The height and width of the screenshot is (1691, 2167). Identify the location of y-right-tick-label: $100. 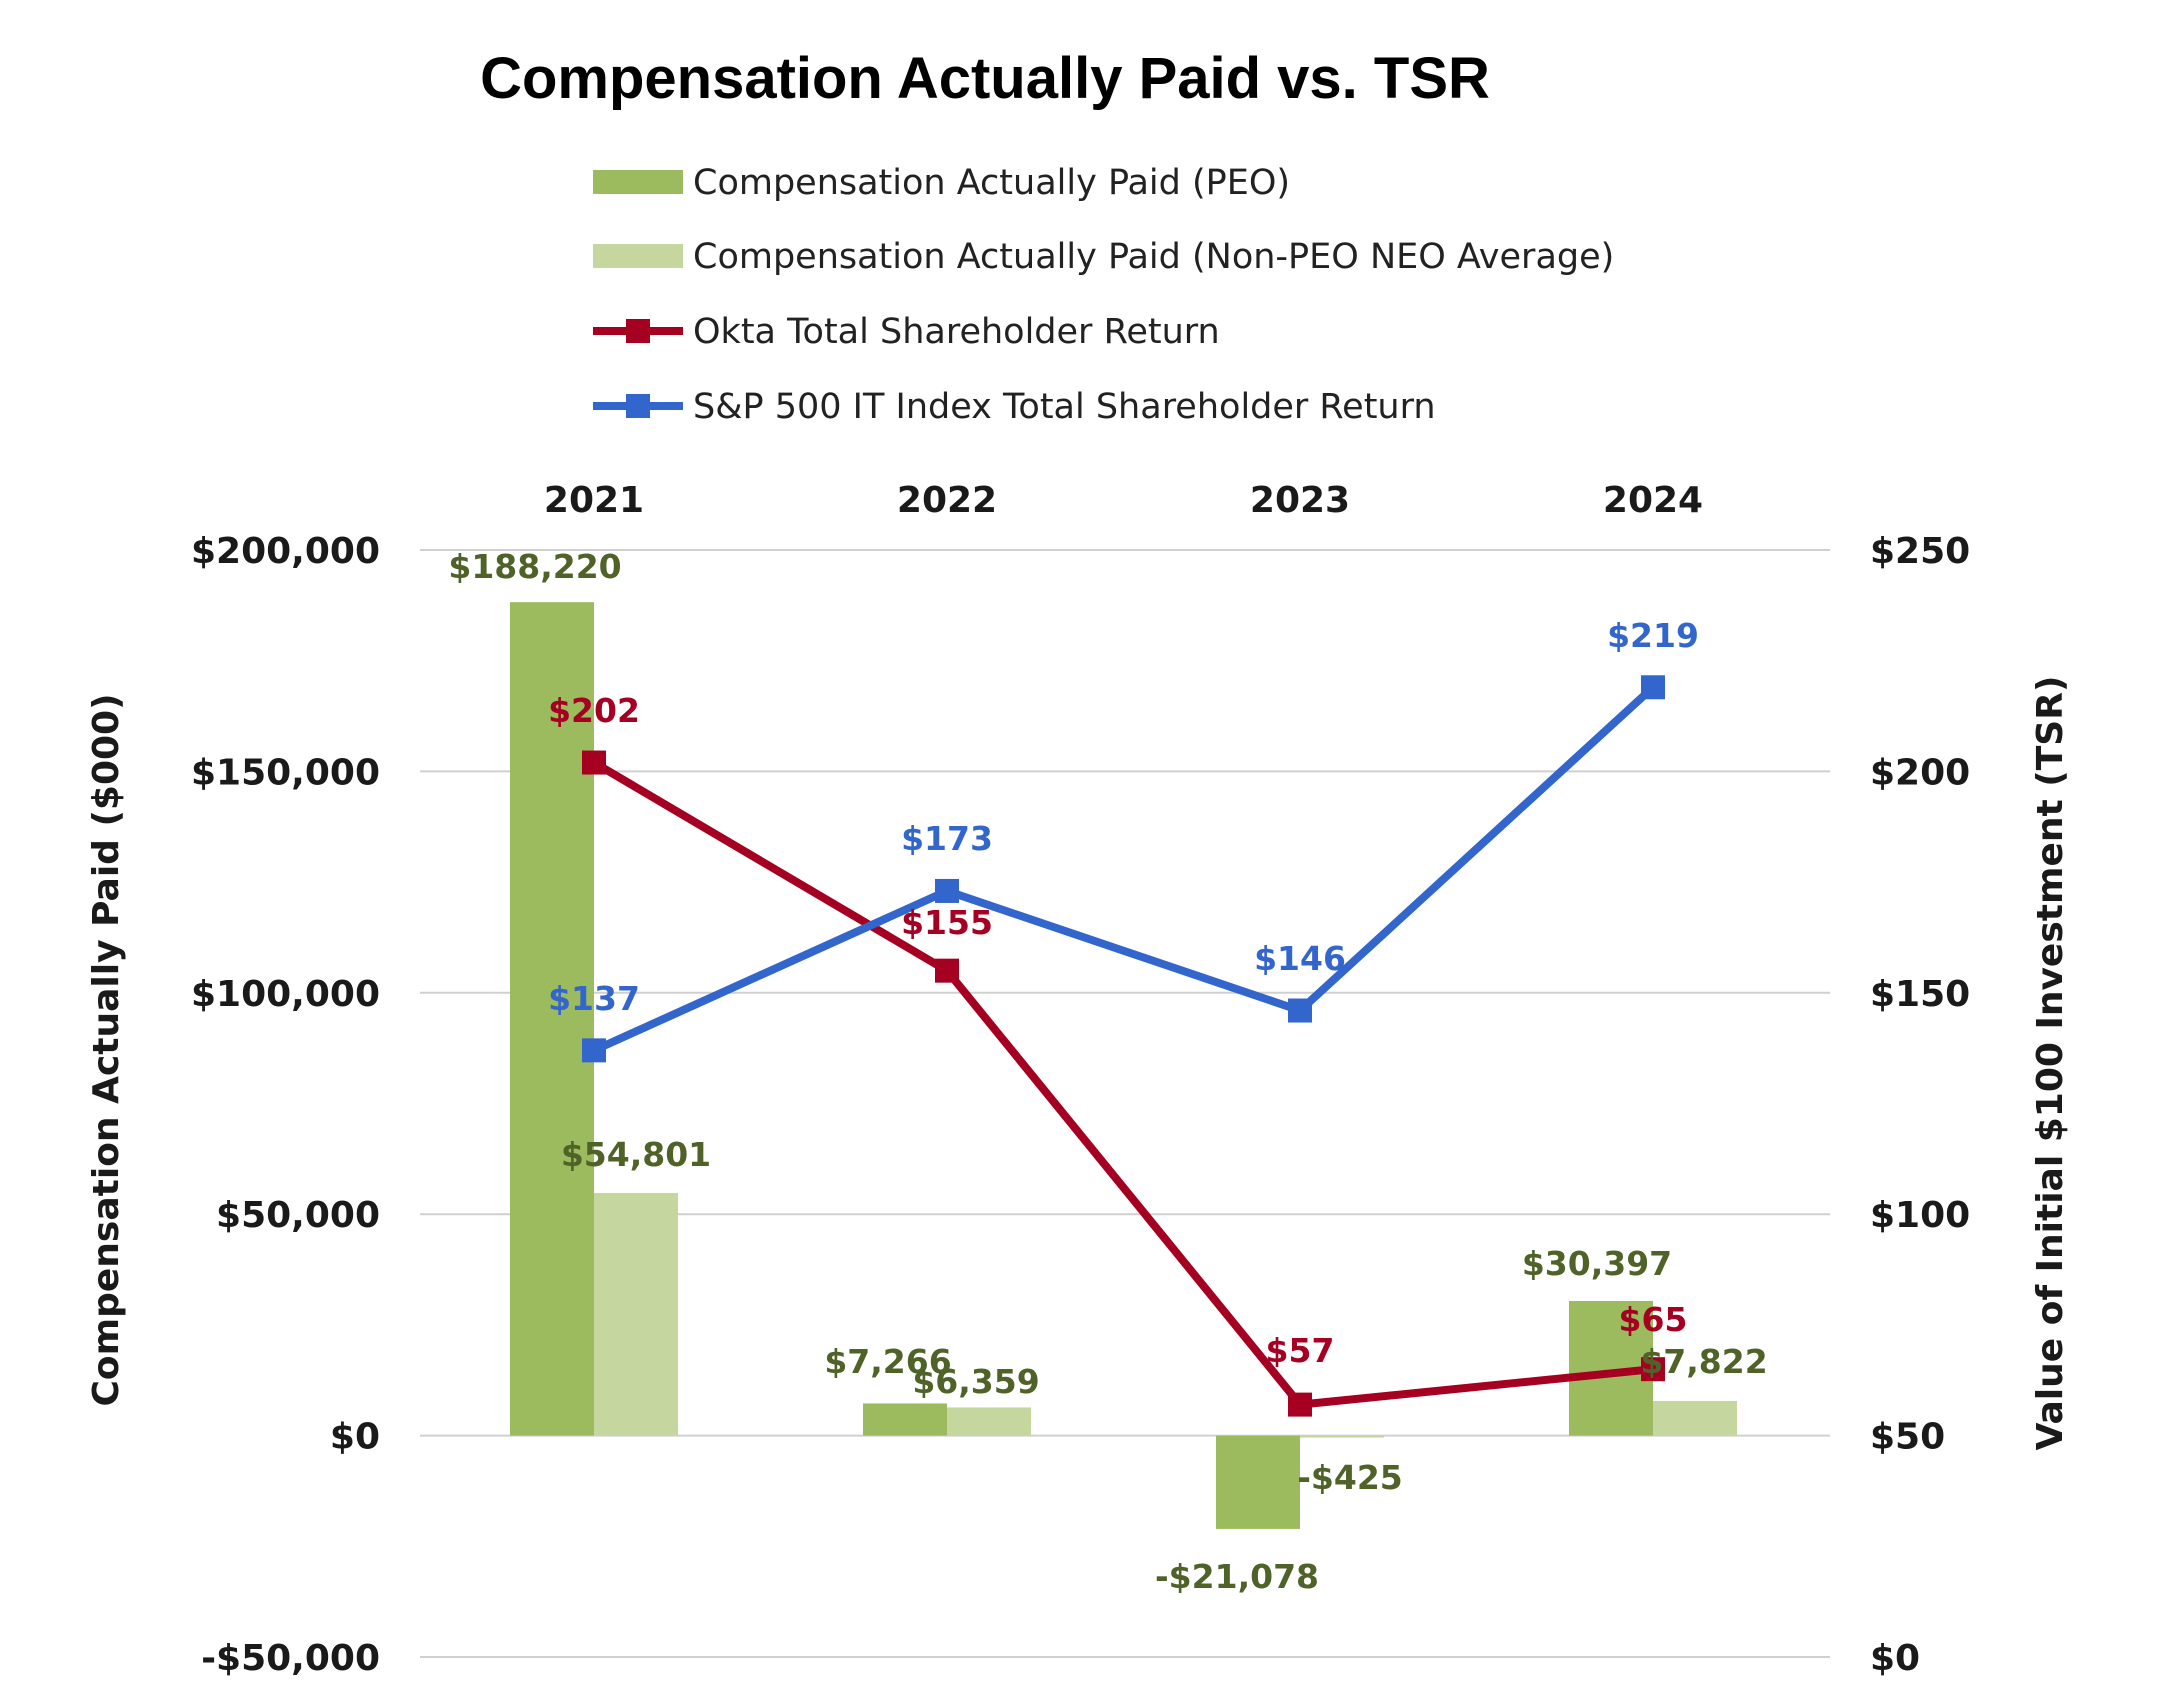
(1920, 1215).